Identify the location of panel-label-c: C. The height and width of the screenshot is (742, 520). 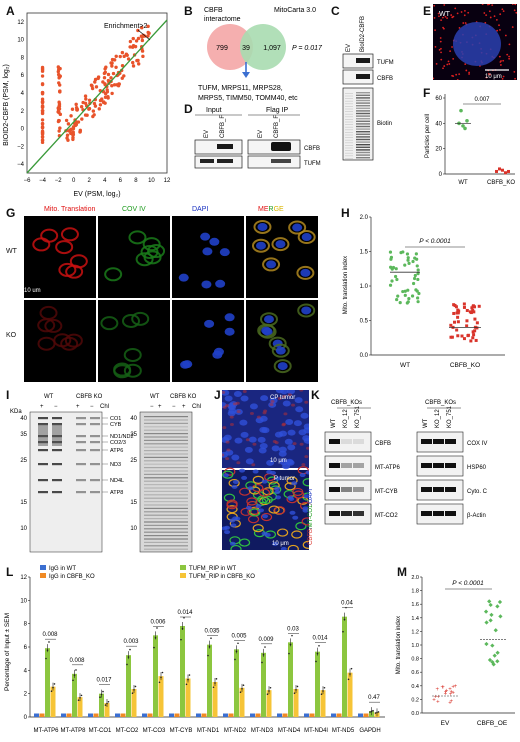
(335, 11).